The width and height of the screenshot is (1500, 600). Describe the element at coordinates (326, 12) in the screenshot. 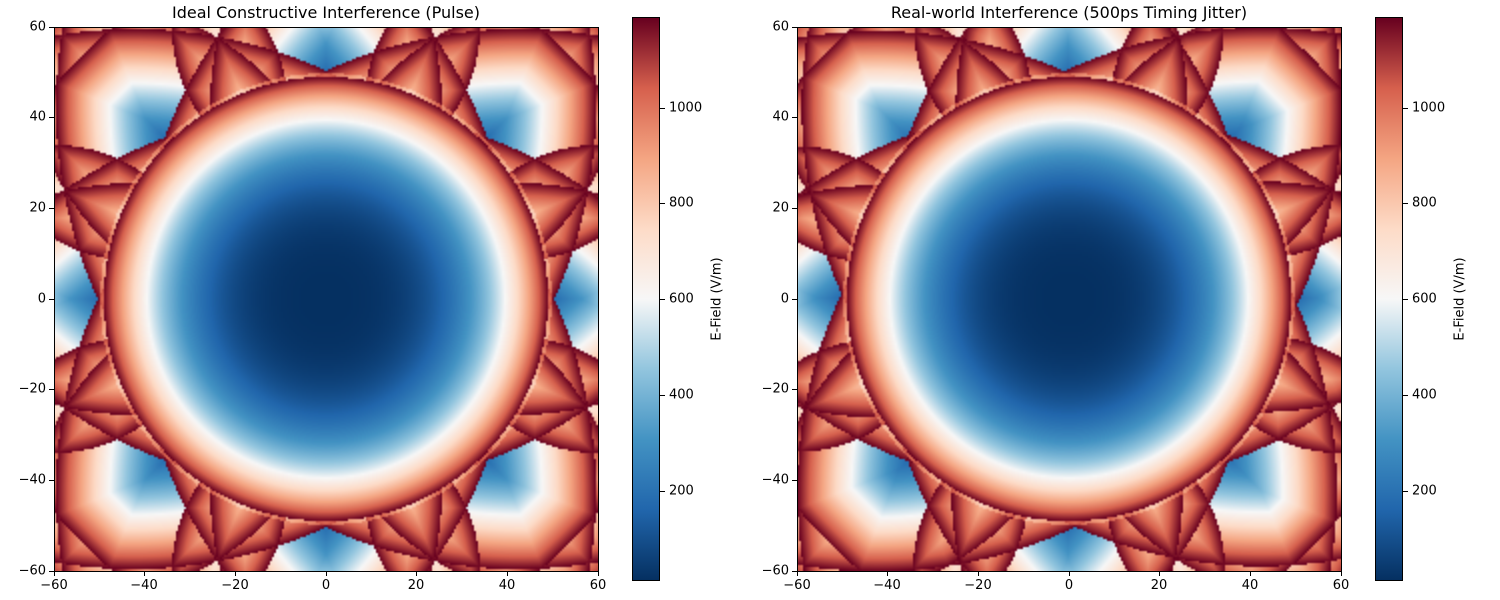

I see `chart-title: Ideal Constructive Interference (Pulse)` at that location.